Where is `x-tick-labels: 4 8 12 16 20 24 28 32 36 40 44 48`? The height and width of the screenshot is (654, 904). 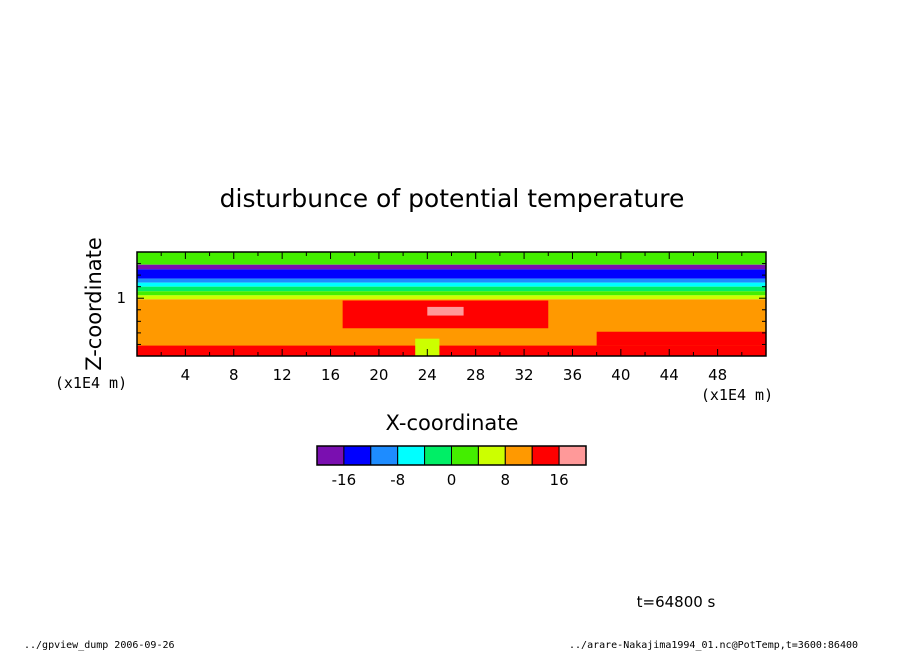 x-tick-labels: 4 8 12 16 20 24 28 32 36 40 44 48 is located at coordinates (454, 375).